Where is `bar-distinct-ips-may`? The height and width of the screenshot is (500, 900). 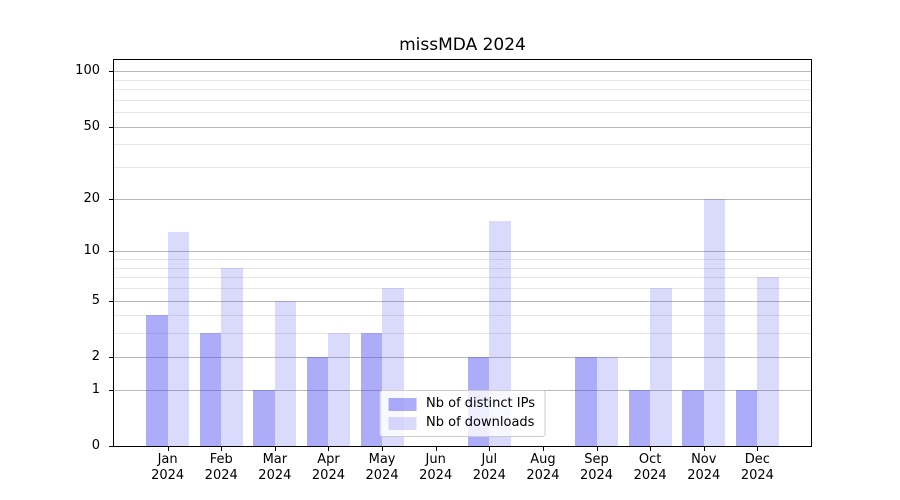 bar-distinct-ips-may is located at coordinates (371, 389).